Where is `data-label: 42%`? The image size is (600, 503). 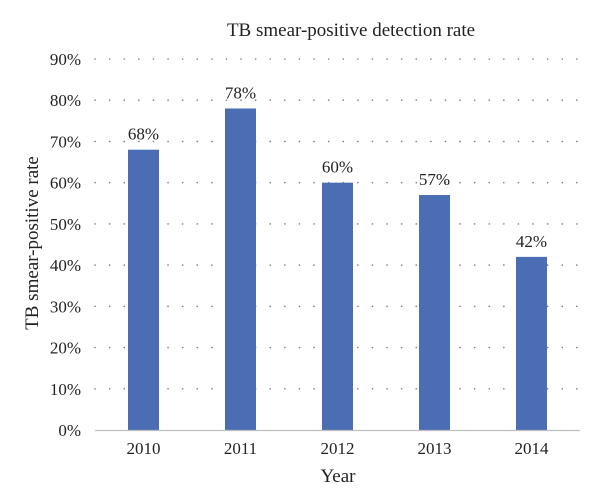
data-label: 42% is located at coordinates (531, 241).